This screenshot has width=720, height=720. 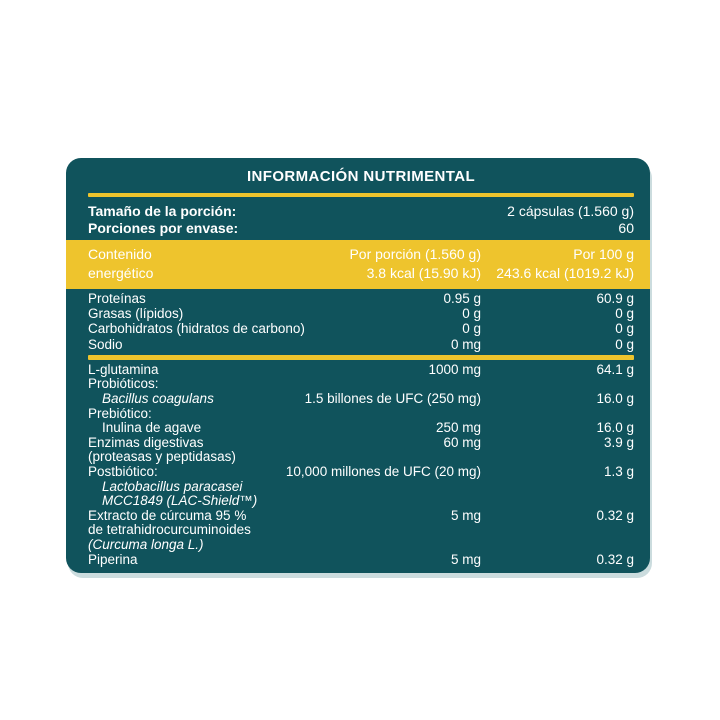 What do you see at coordinates (415, 254) in the screenshot?
I see `per-serving-header: Por porción (1.560 g)` at bounding box center [415, 254].